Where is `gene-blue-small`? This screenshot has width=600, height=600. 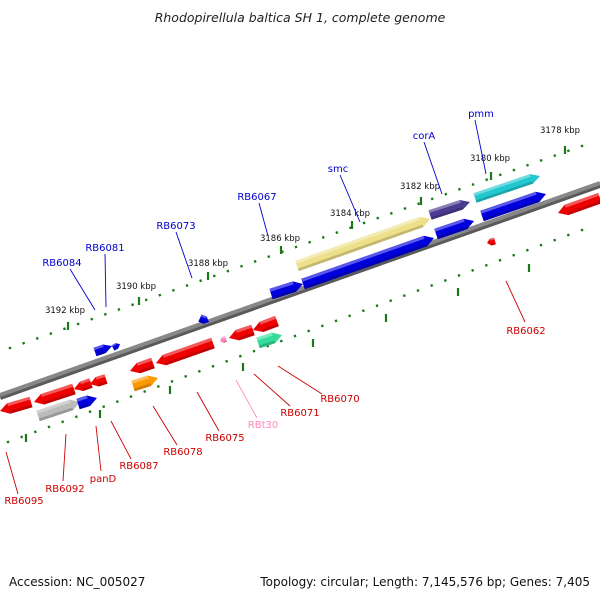
gene-blue-small is located at coordinates (86, 402).